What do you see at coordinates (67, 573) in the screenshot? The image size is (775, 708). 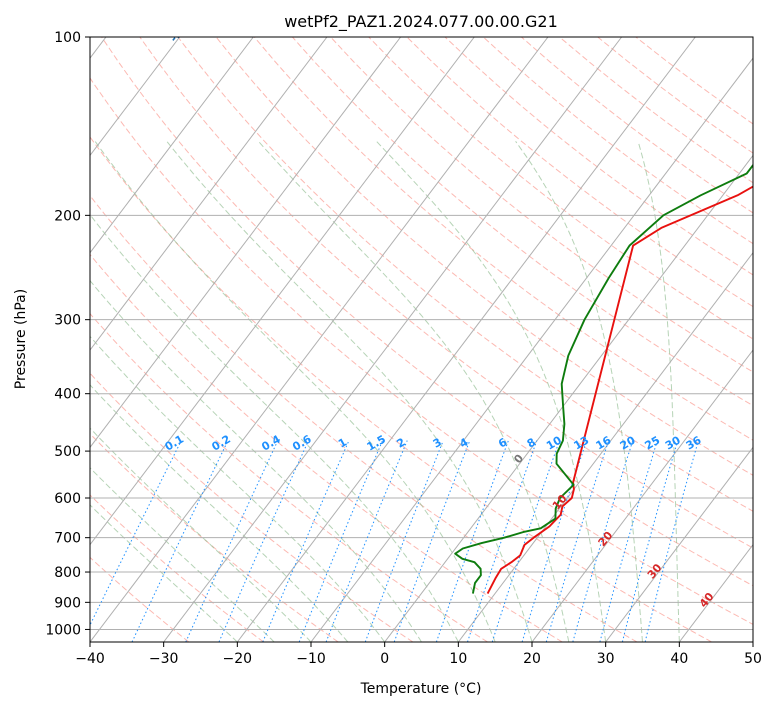 I see `y-tick-label: 800` at bounding box center [67, 573].